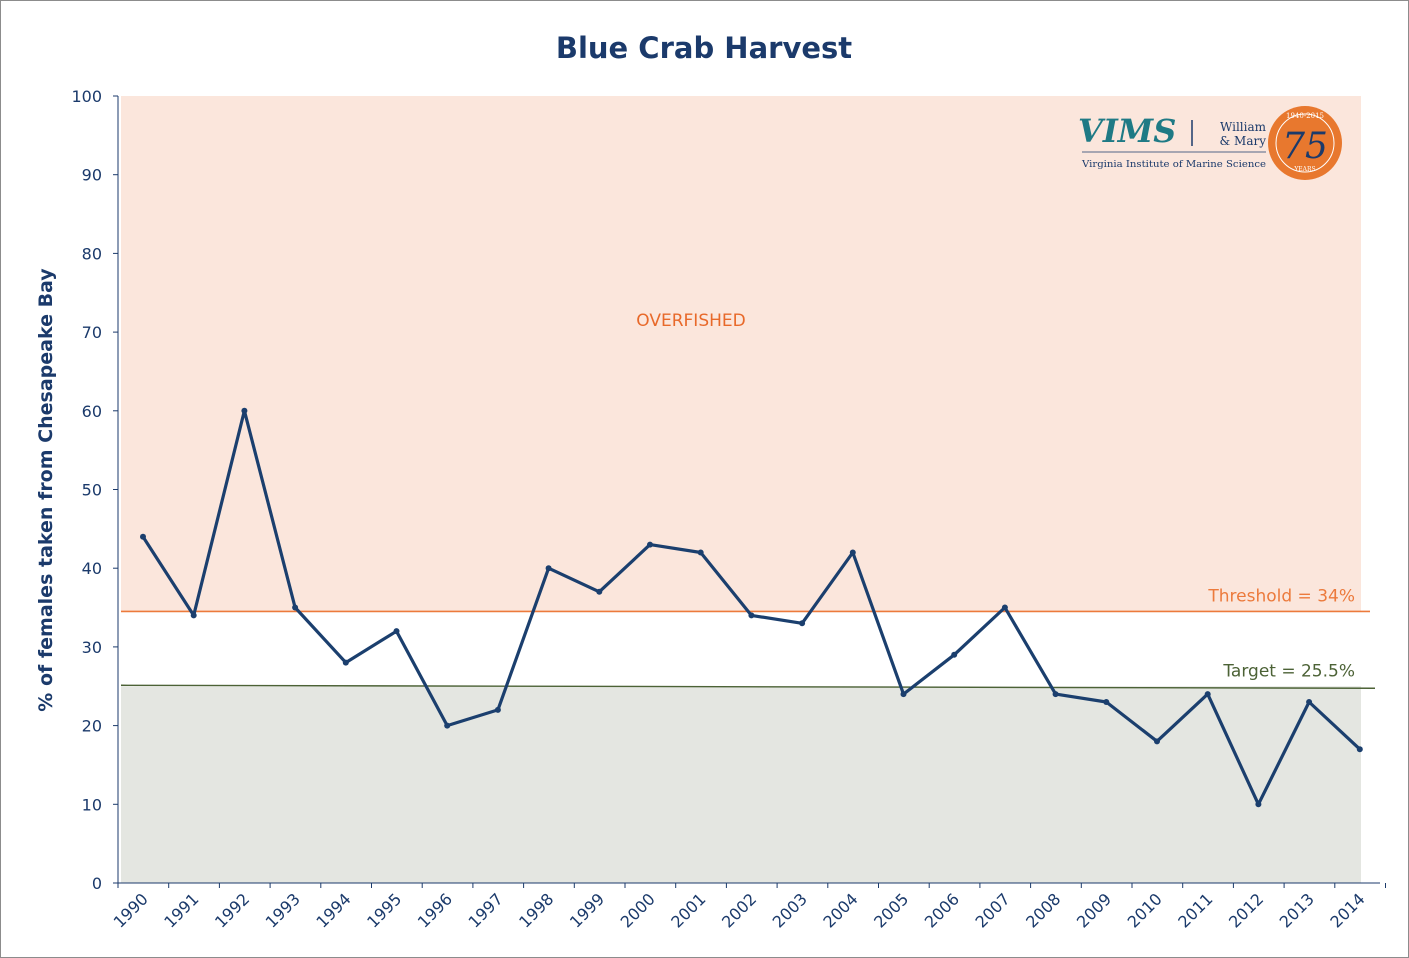 The image size is (1409, 958). I want to click on y-axis-label: % of females taken from Chesapeake Bay, so click(46, 490).